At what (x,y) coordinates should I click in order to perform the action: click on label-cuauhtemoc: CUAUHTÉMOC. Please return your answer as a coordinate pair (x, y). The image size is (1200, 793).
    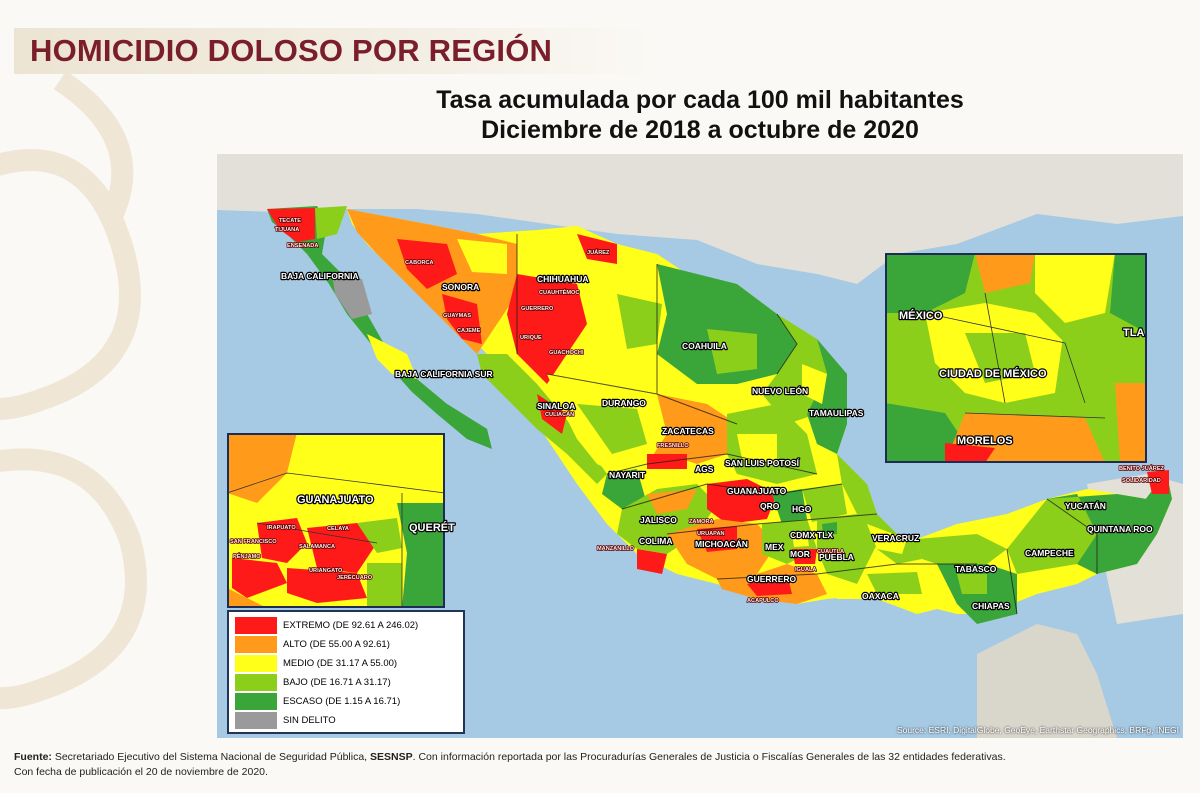
    Looking at the image, I should click on (559, 292).